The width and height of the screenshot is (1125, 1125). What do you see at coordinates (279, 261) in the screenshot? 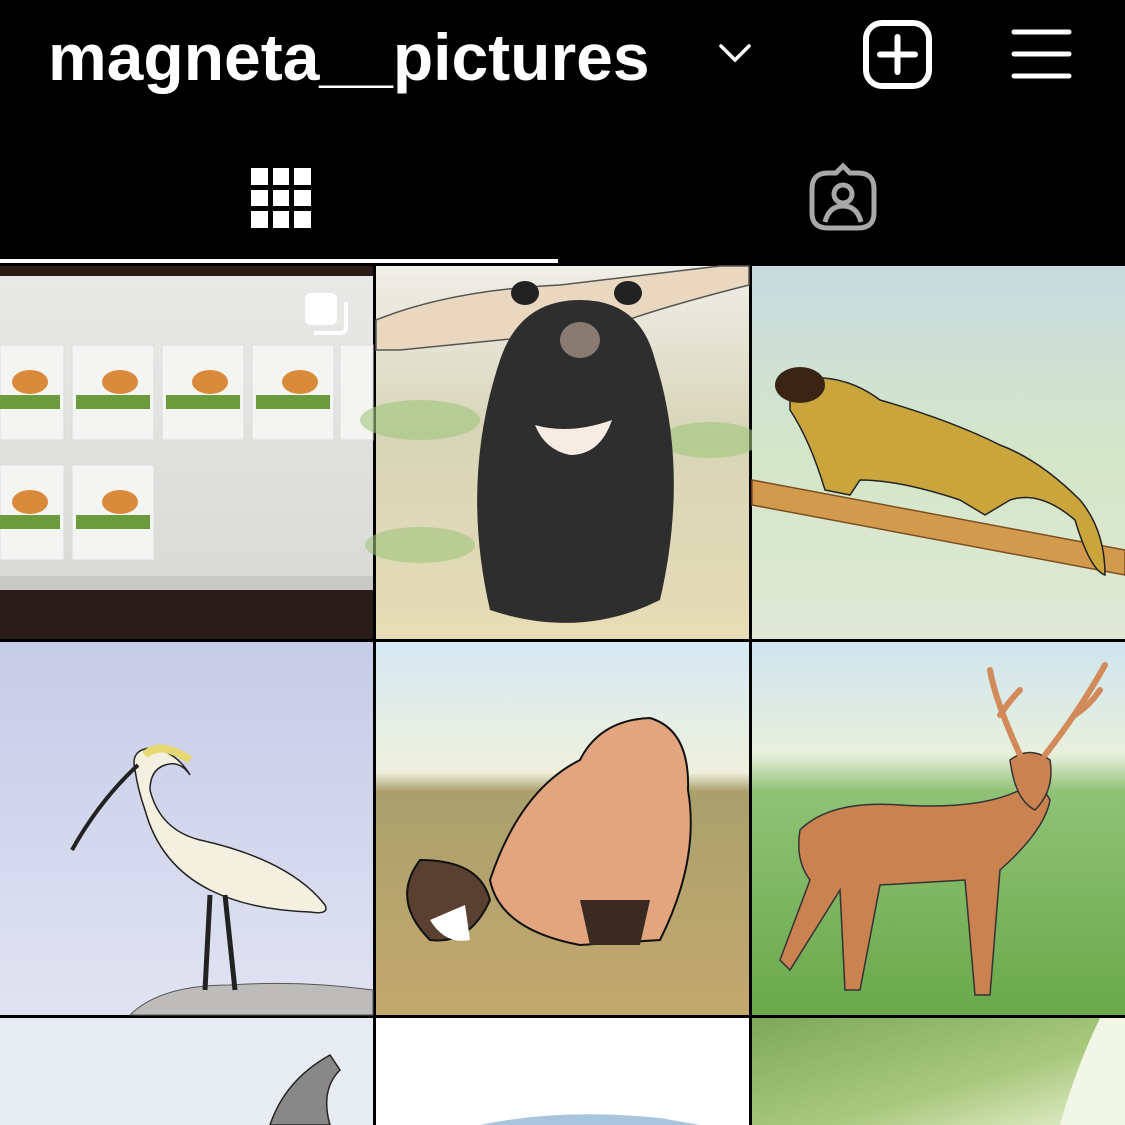
I see `active-tab-indicator` at bounding box center [279, 261].